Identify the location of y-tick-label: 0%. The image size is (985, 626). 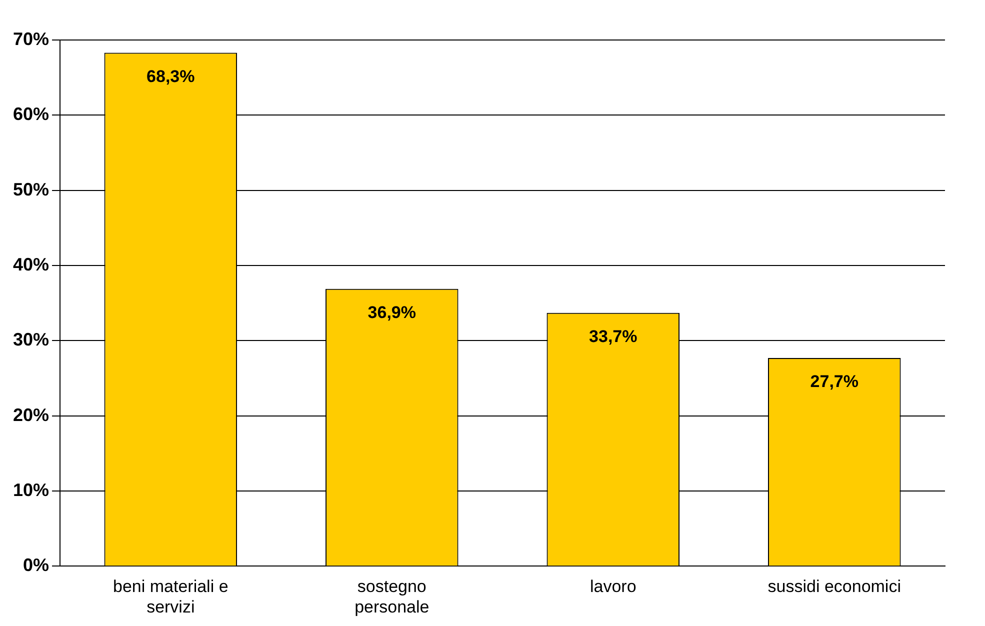
(36, 565).